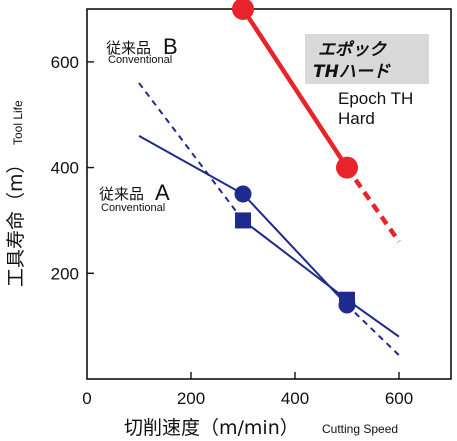 The width and height of the screenshot is (457, 441). Describe the element at coordinates (191, 152) in the screenshot. I see `B-square-dashed-line` at that location.